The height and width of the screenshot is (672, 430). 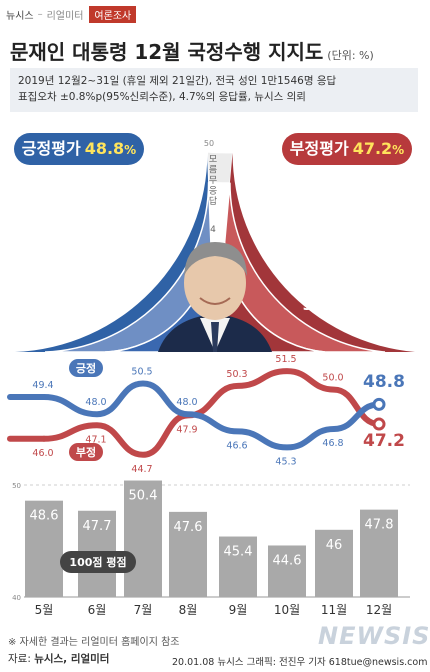 What do you see at coordinates (320, 285) in the screenshot?
I see `segment-very-bad-label: 매우 잘못` at bounding box center [320, 285].